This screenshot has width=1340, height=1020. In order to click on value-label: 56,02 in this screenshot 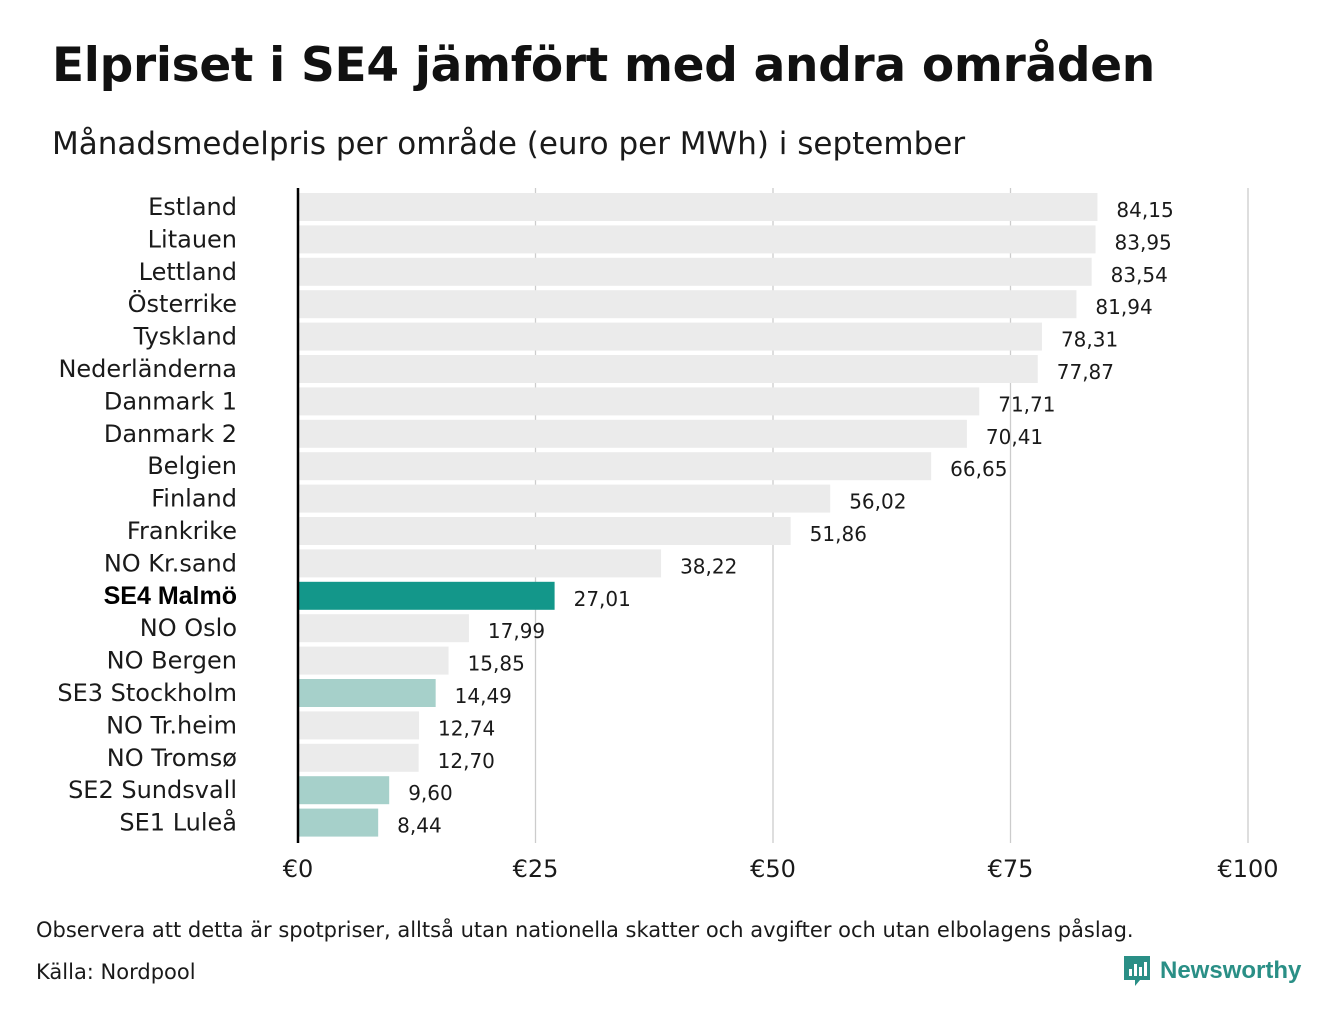, I will do `click(877, 502)`.